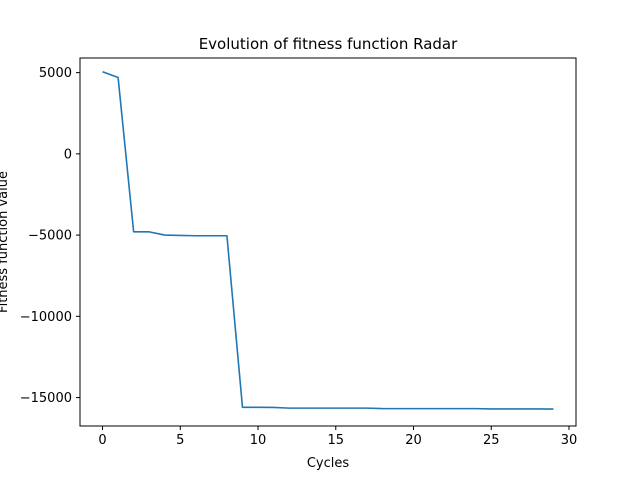 This screenshot has height=480, width=640. I want to click on x-tick-label-15: 15, so click(336, 440).